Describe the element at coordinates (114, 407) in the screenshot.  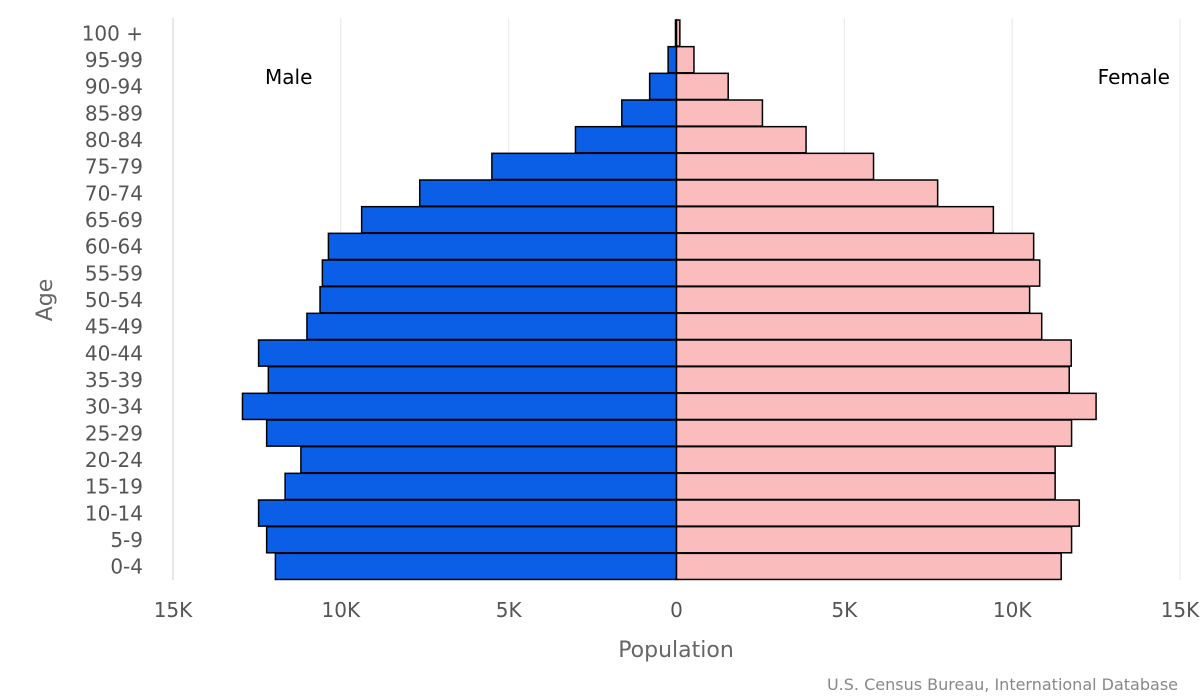
I see `y-tick-label: 30-34` at that location.